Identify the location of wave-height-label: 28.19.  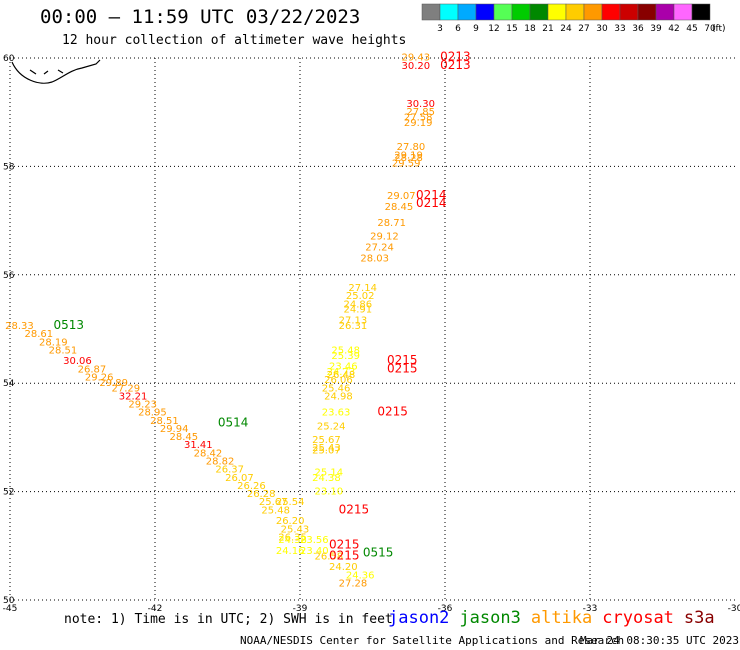
(53, 342).